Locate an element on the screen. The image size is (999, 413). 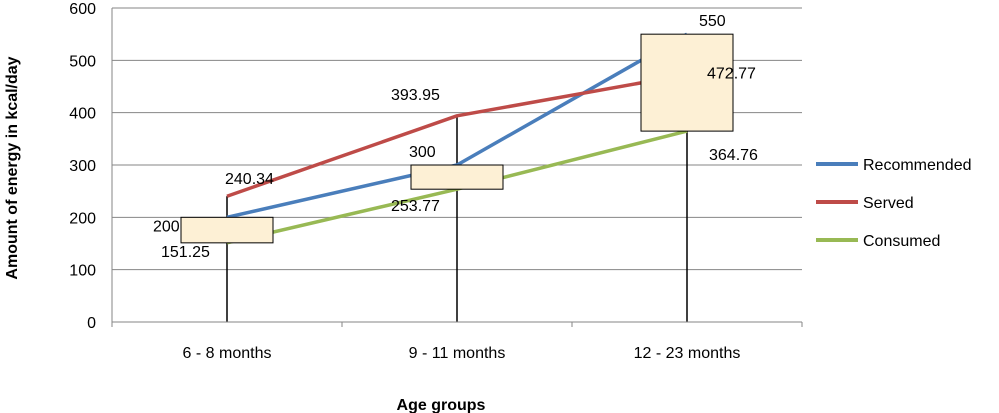
y-tick-label: 400 is located at coordinates (82, 114).